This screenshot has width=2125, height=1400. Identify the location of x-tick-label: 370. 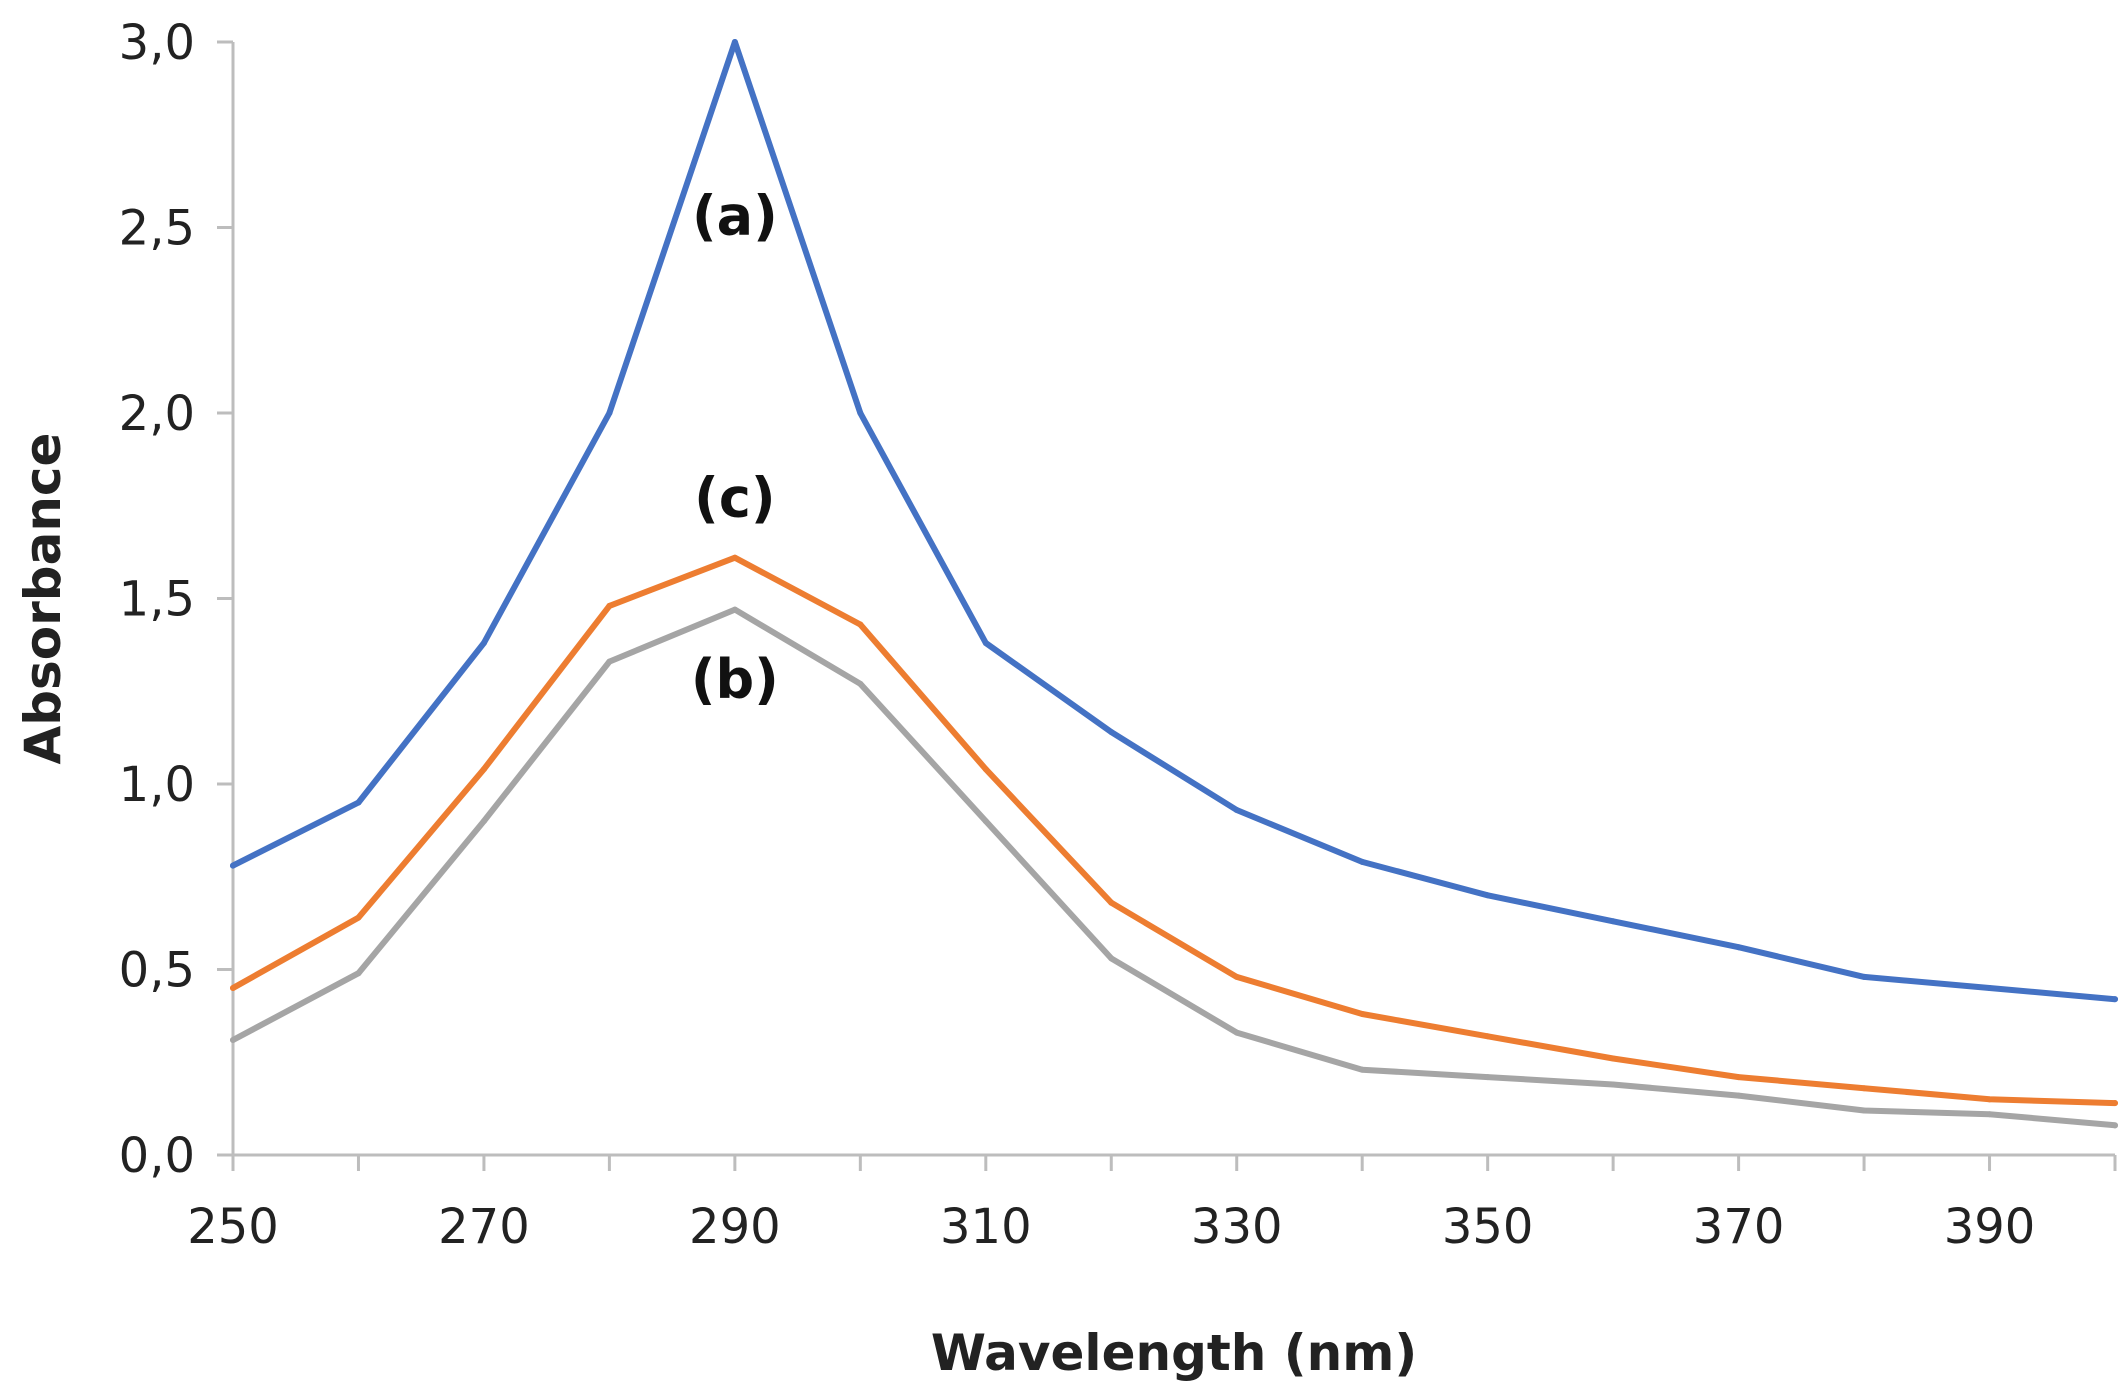
(1739, 1227).